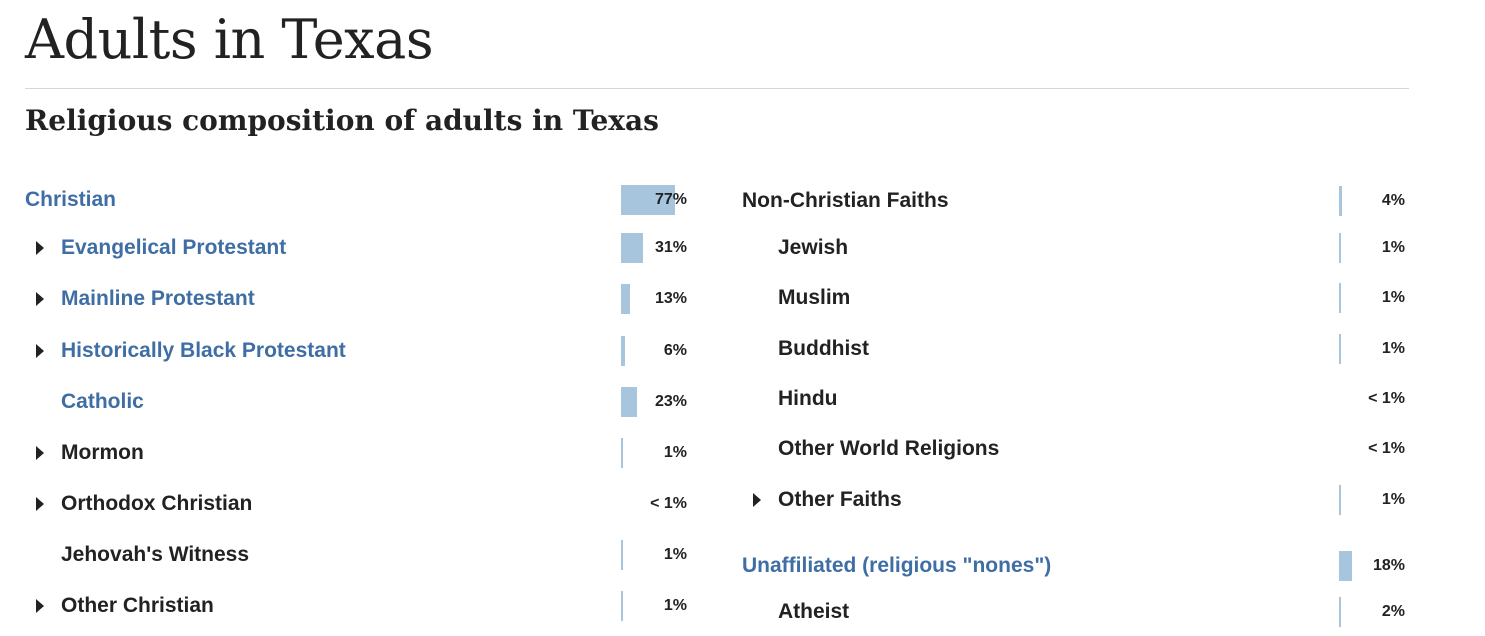 Image resolution: width=1485 pixels, height=636 pixels. Describe the element at coordinates (357, 299) in the screenshot. I see `row-mainline-protestant: Mainline Protestant 13%` at that location.